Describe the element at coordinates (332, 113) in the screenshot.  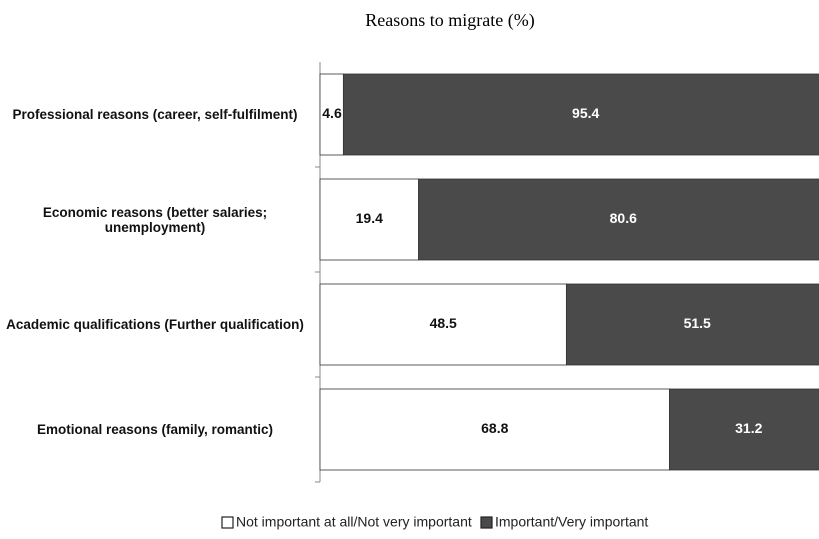
I see `value-label: 4.6` at that location.